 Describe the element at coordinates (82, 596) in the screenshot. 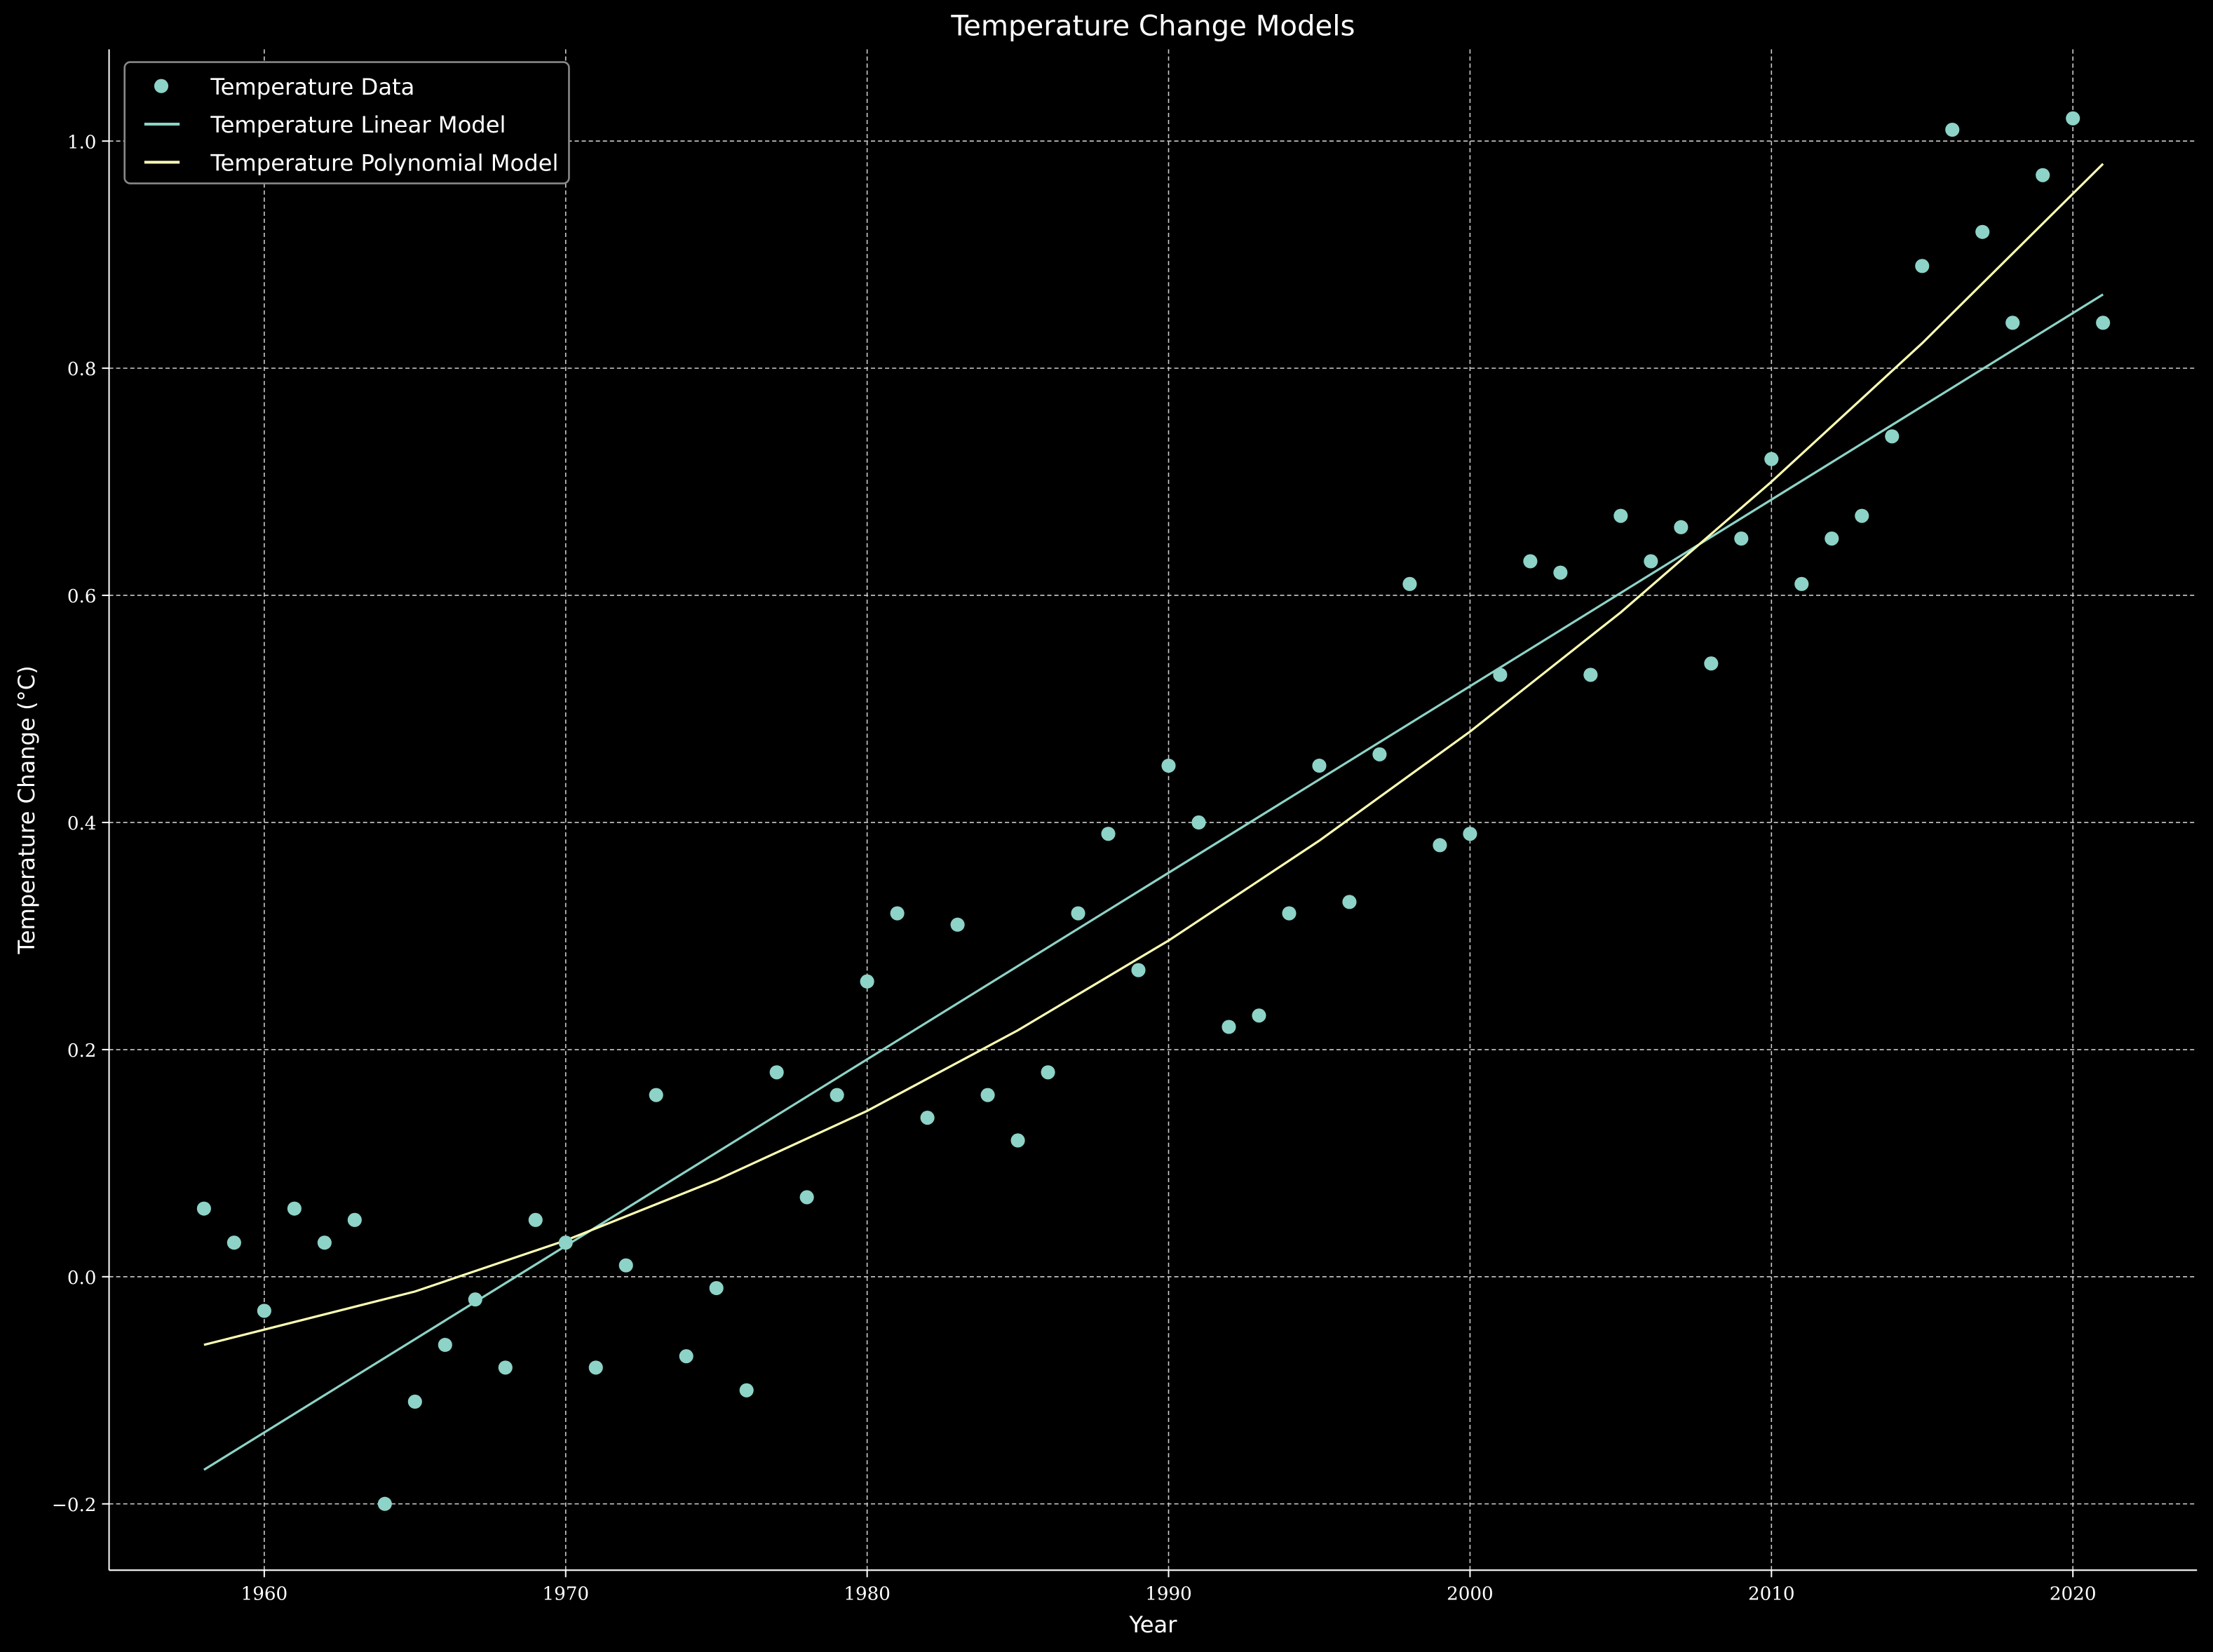

I see `y-tick-label: 0.6` at that location.